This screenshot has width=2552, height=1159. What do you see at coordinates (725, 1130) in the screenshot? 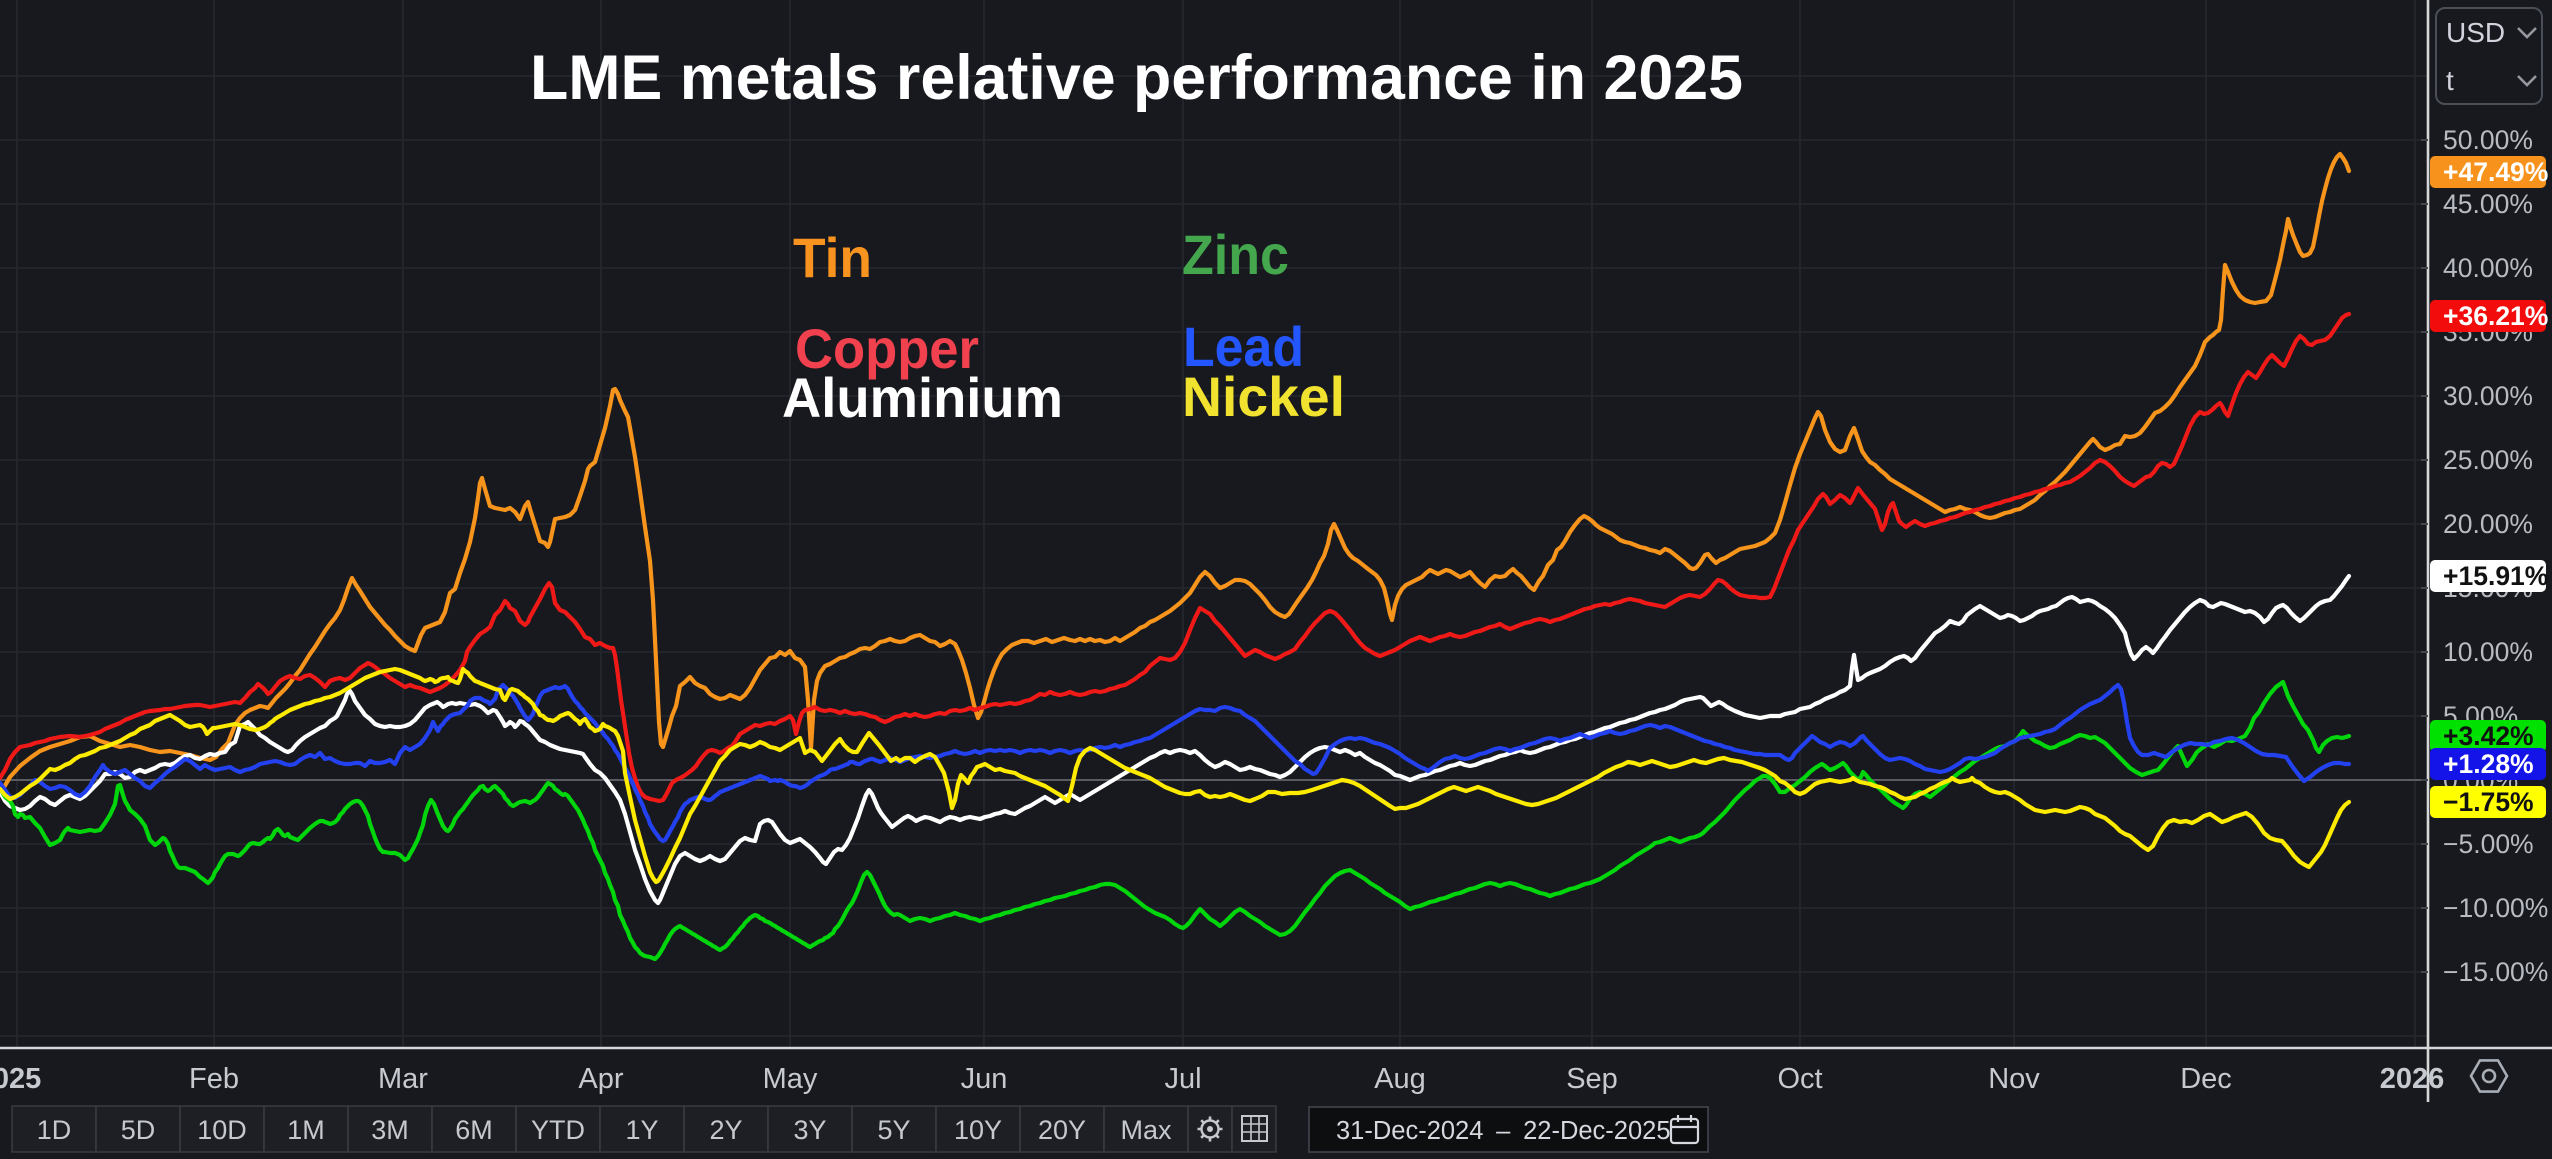
I see `svg-text: 2Y` at bounding box center [725, 1130].